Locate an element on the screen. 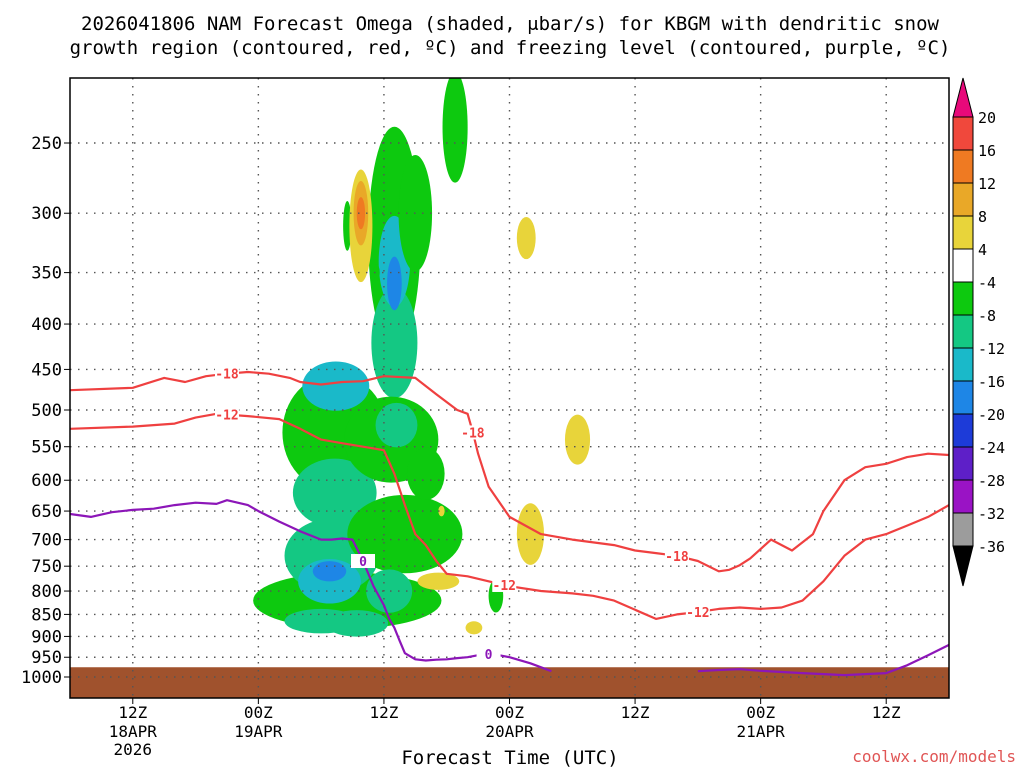 The height and width of the screenshot is (768, 1024). x-tick-label-66: 00Z is located at coordinates (760, 712).